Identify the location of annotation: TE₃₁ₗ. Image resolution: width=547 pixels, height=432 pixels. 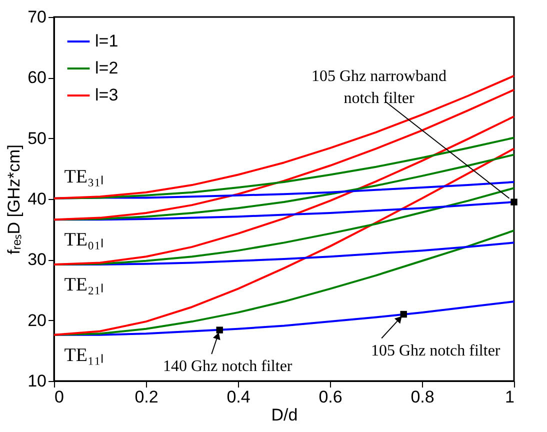
(84, 177).